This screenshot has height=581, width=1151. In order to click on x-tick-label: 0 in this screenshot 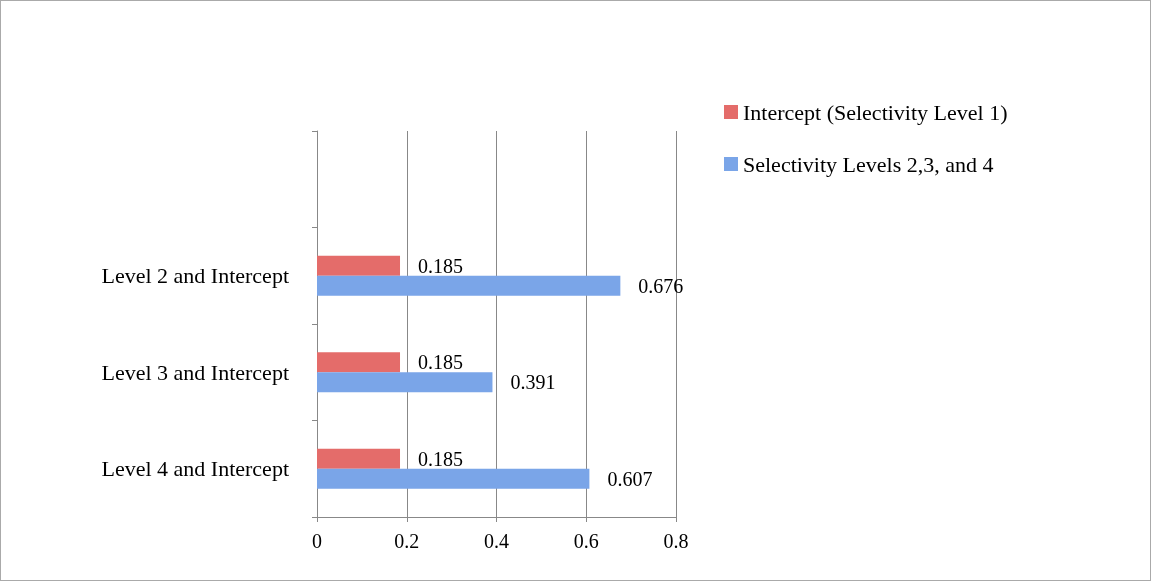, I will do `click(317, 541)`.